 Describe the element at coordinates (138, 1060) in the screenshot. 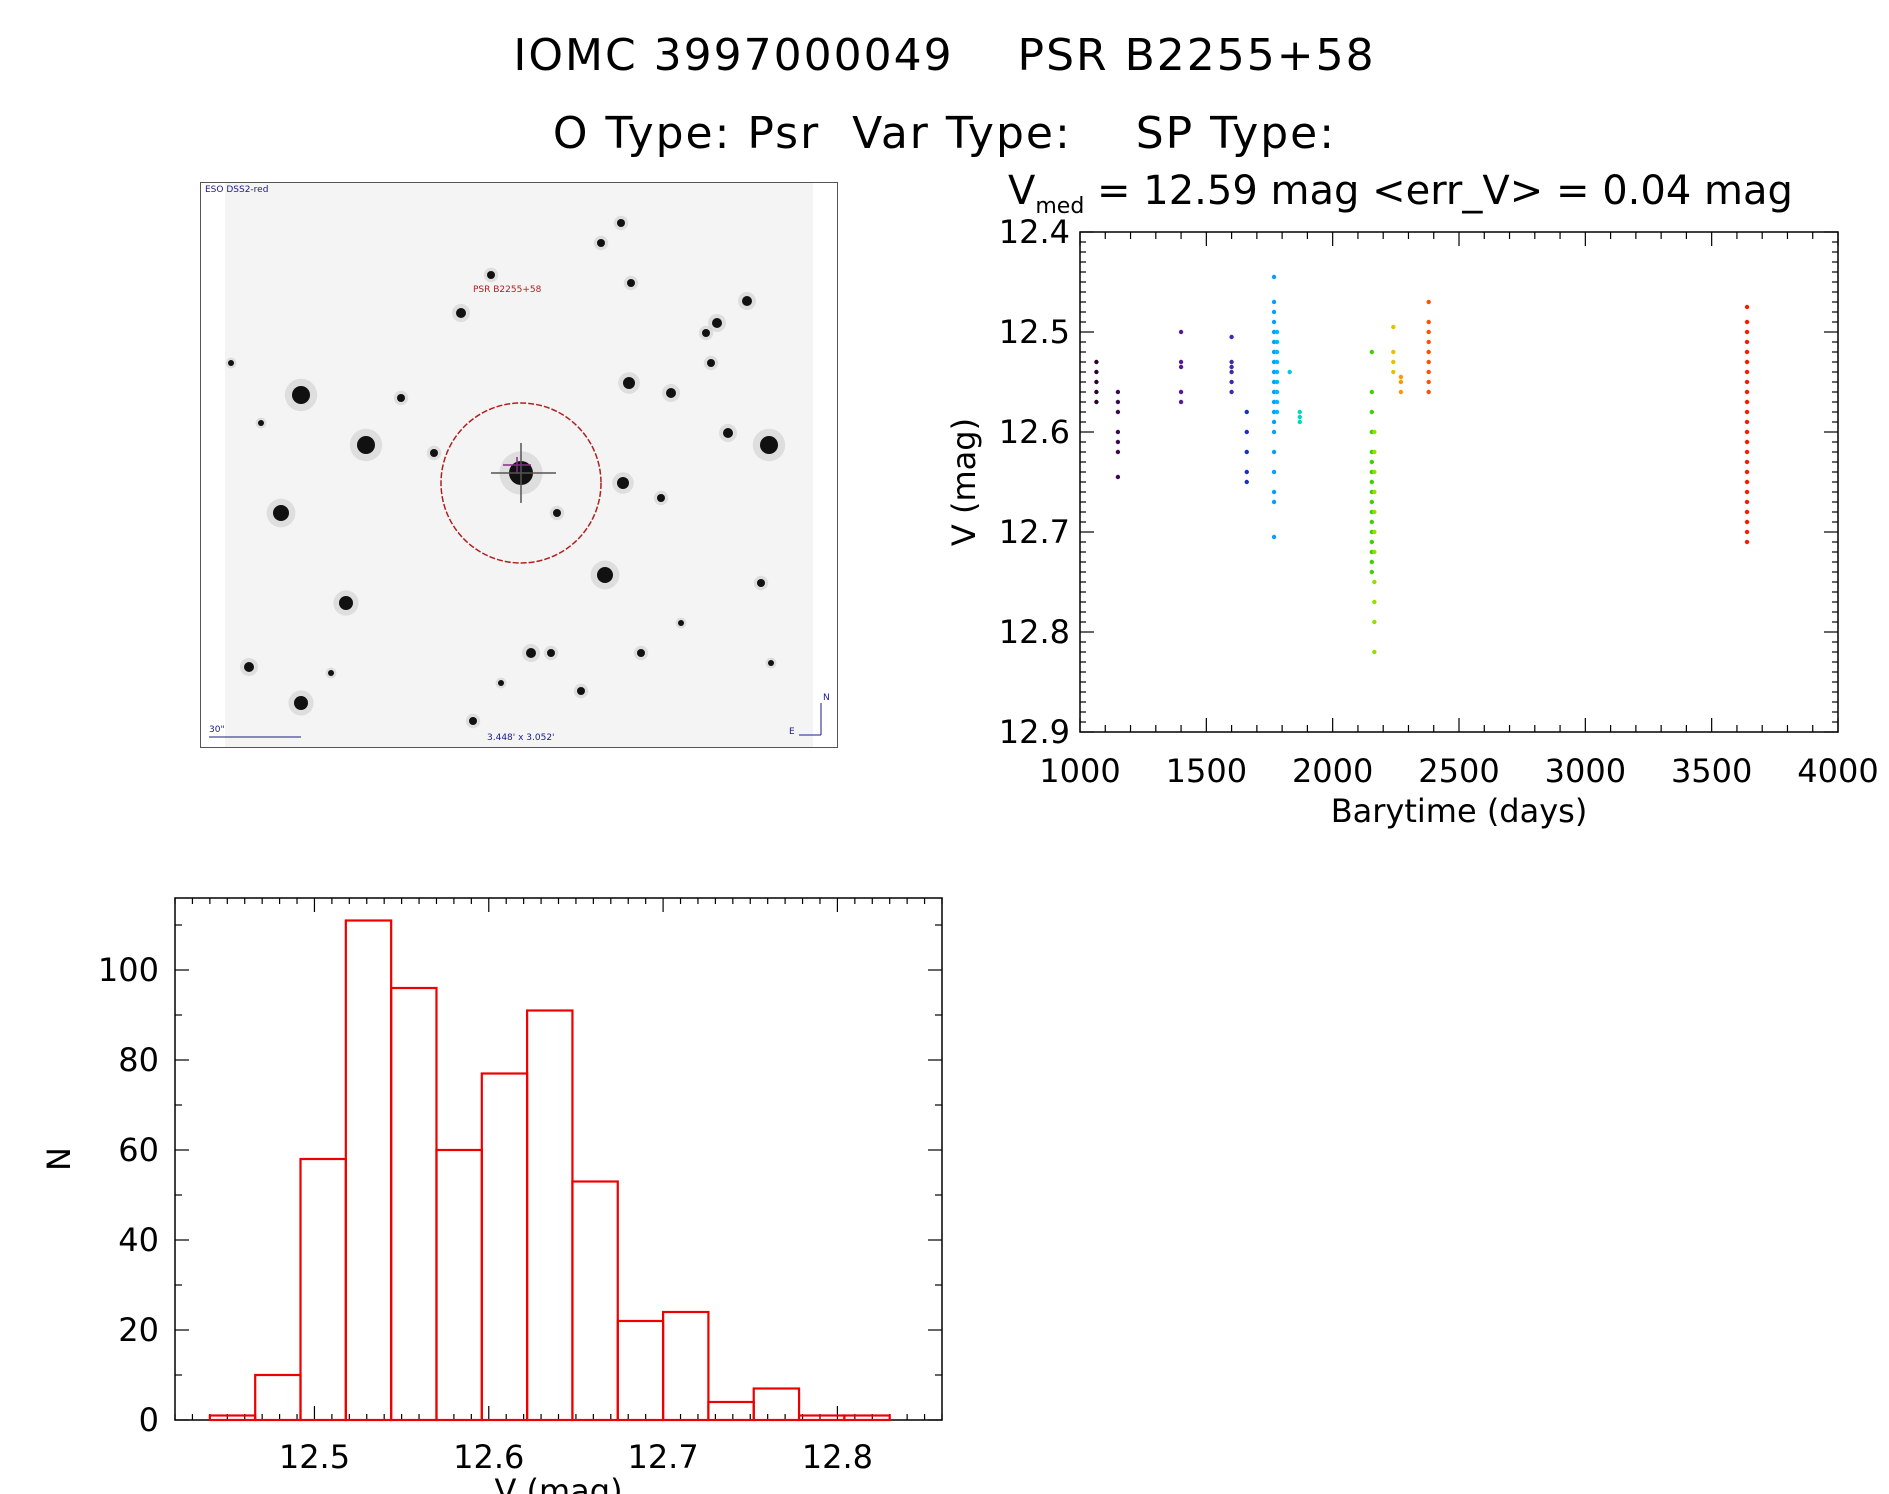

I see `hist-ytick-label: 80` at that location.